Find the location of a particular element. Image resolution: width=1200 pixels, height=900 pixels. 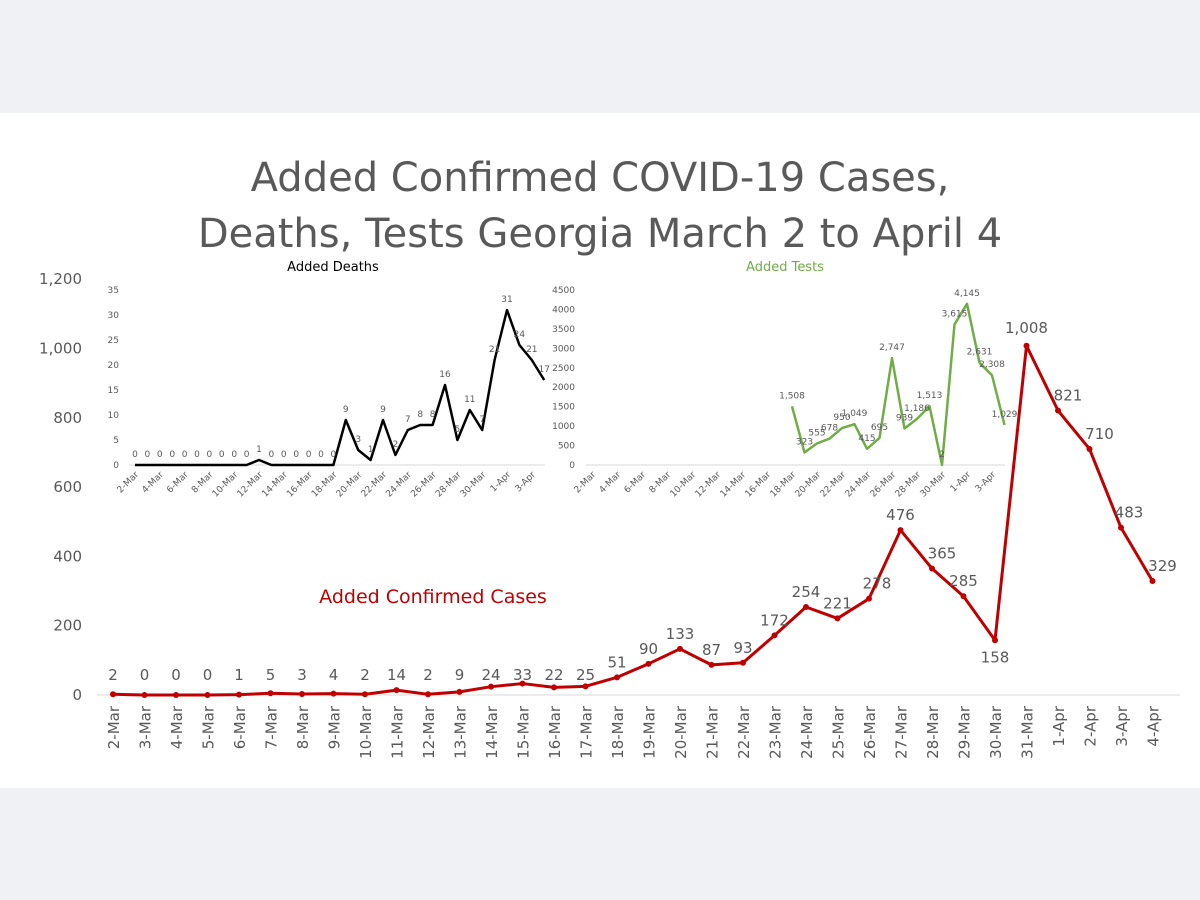

cases-ytick-label: 800 is located at coordinates (67, 418).